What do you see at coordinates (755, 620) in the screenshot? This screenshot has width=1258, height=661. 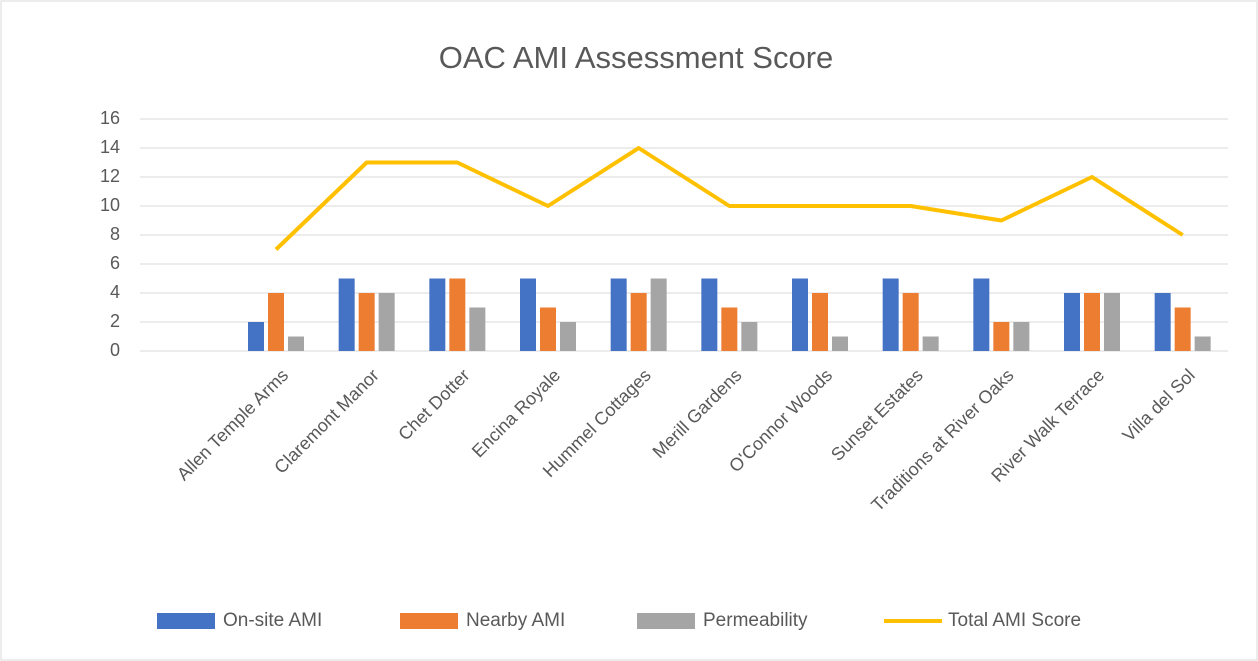 I see `legend-label: Permeability` at bounding box center [755, 620].